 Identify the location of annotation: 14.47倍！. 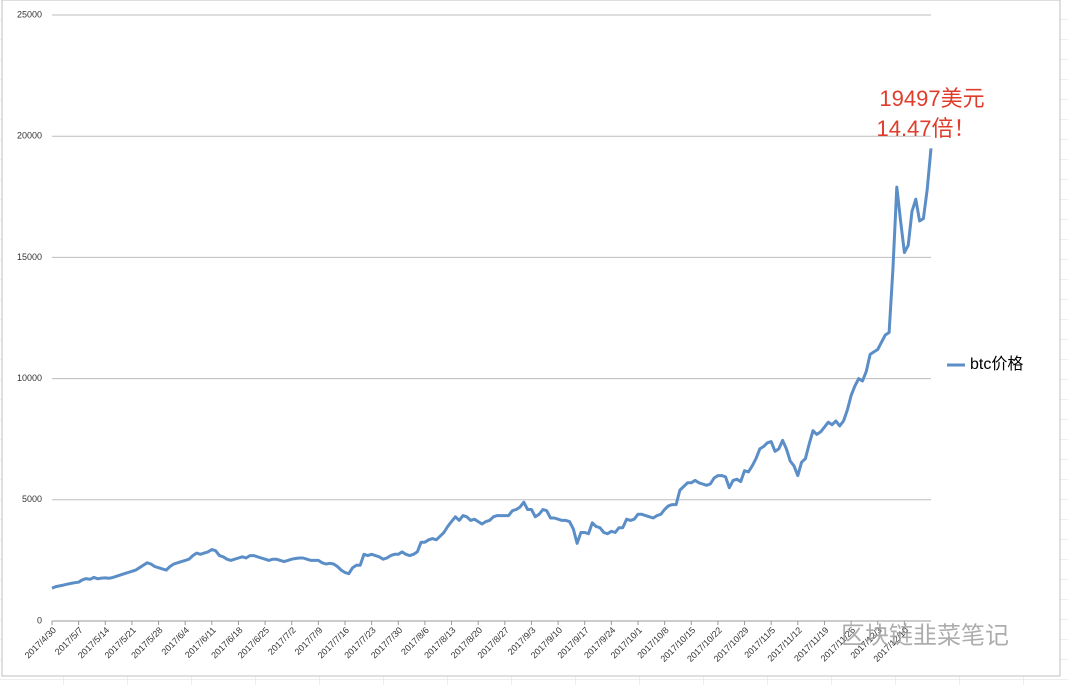
(925, 128).